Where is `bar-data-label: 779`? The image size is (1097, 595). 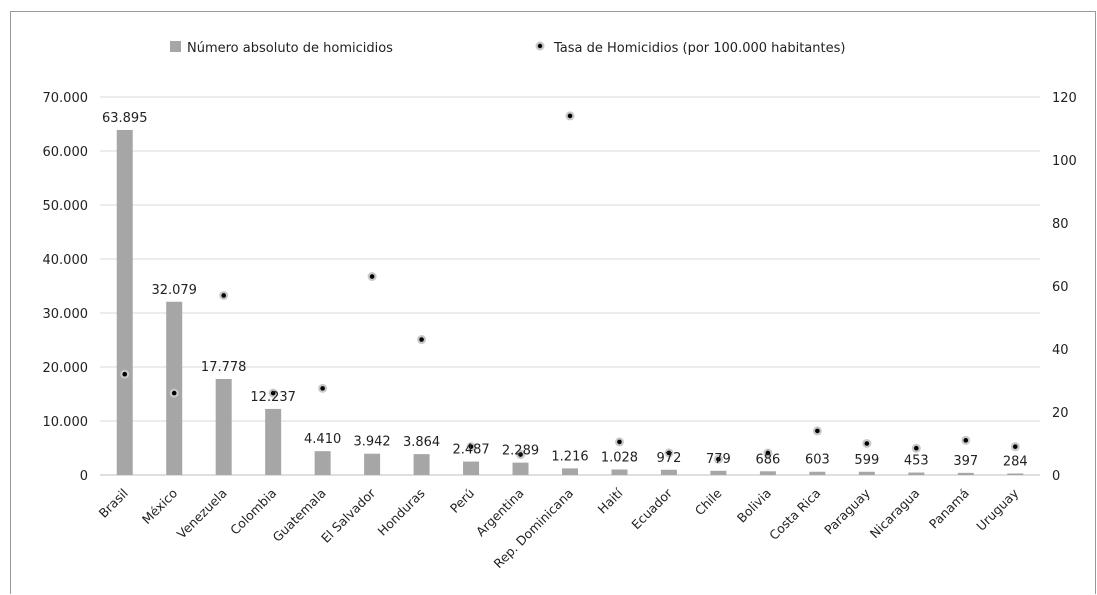 bar-data-label: 779 is located at coordinates (718, 459).